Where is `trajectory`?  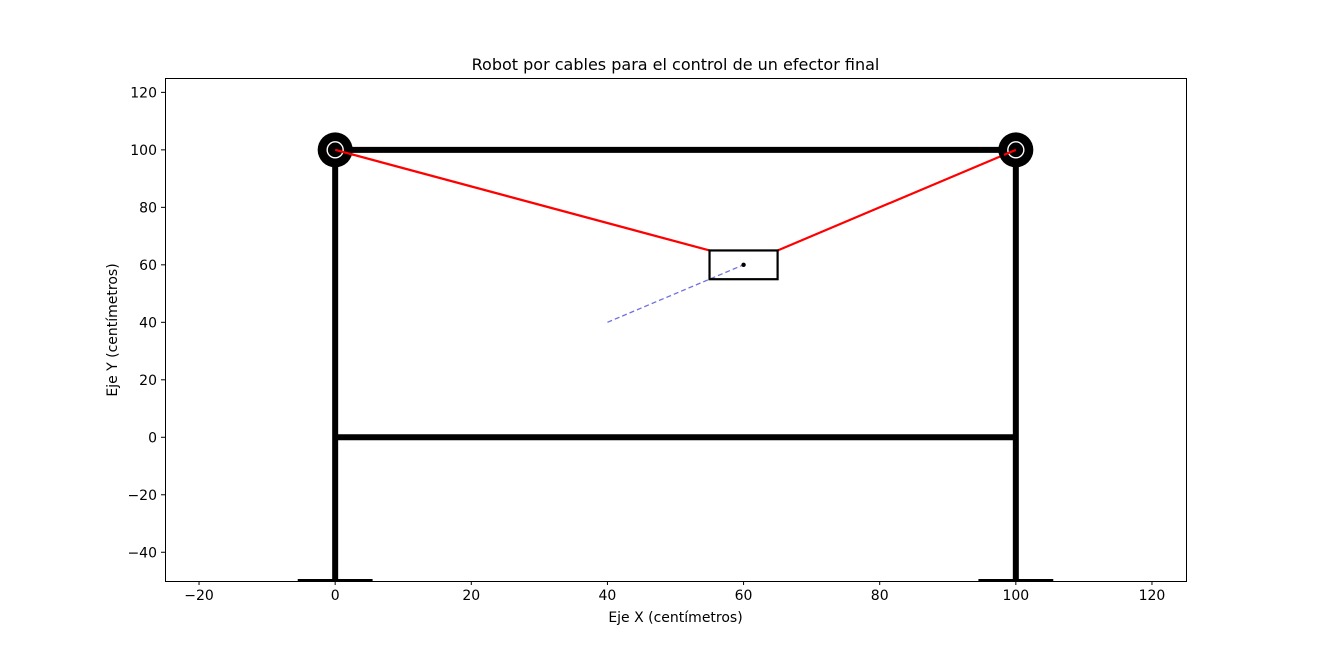 trajectory is located at coordinates (675, 293).